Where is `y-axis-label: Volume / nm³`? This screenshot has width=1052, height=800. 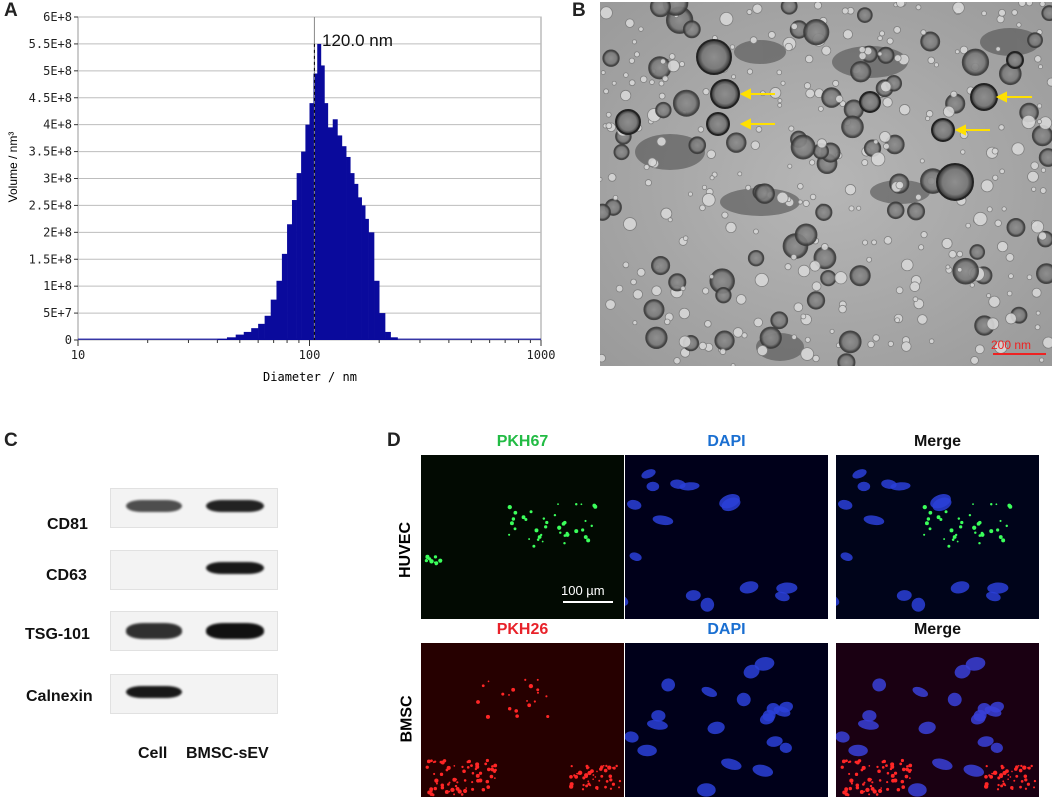 y-axis-label: Volume / nm³ is located at coordinates (13, 167).